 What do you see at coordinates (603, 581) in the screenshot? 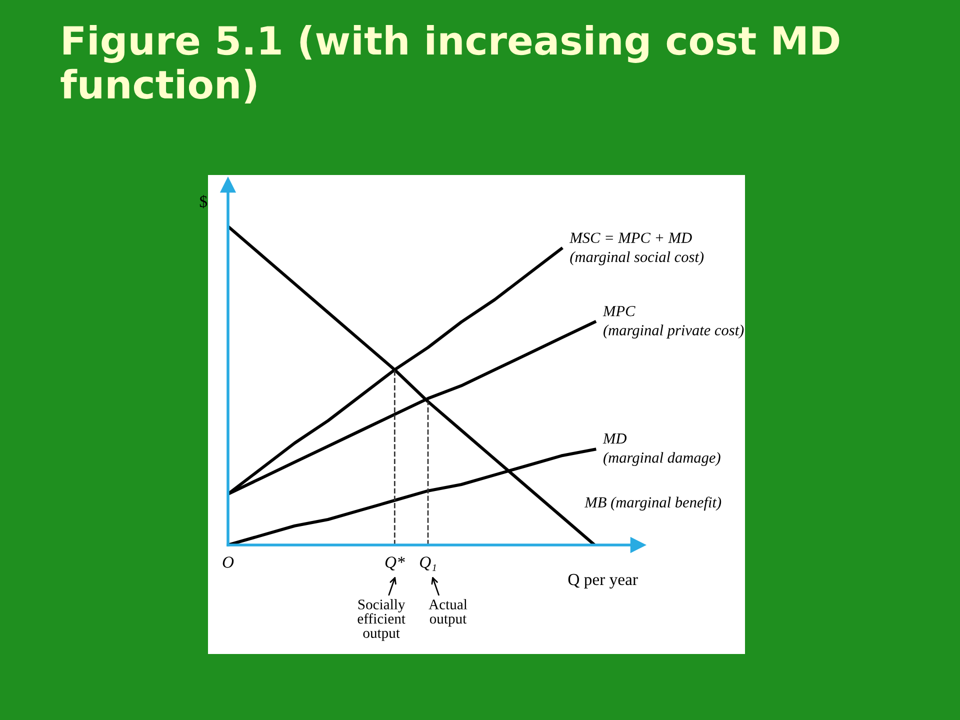
I see `x-axis-title: Q per year` at bounding box center [603, 581].